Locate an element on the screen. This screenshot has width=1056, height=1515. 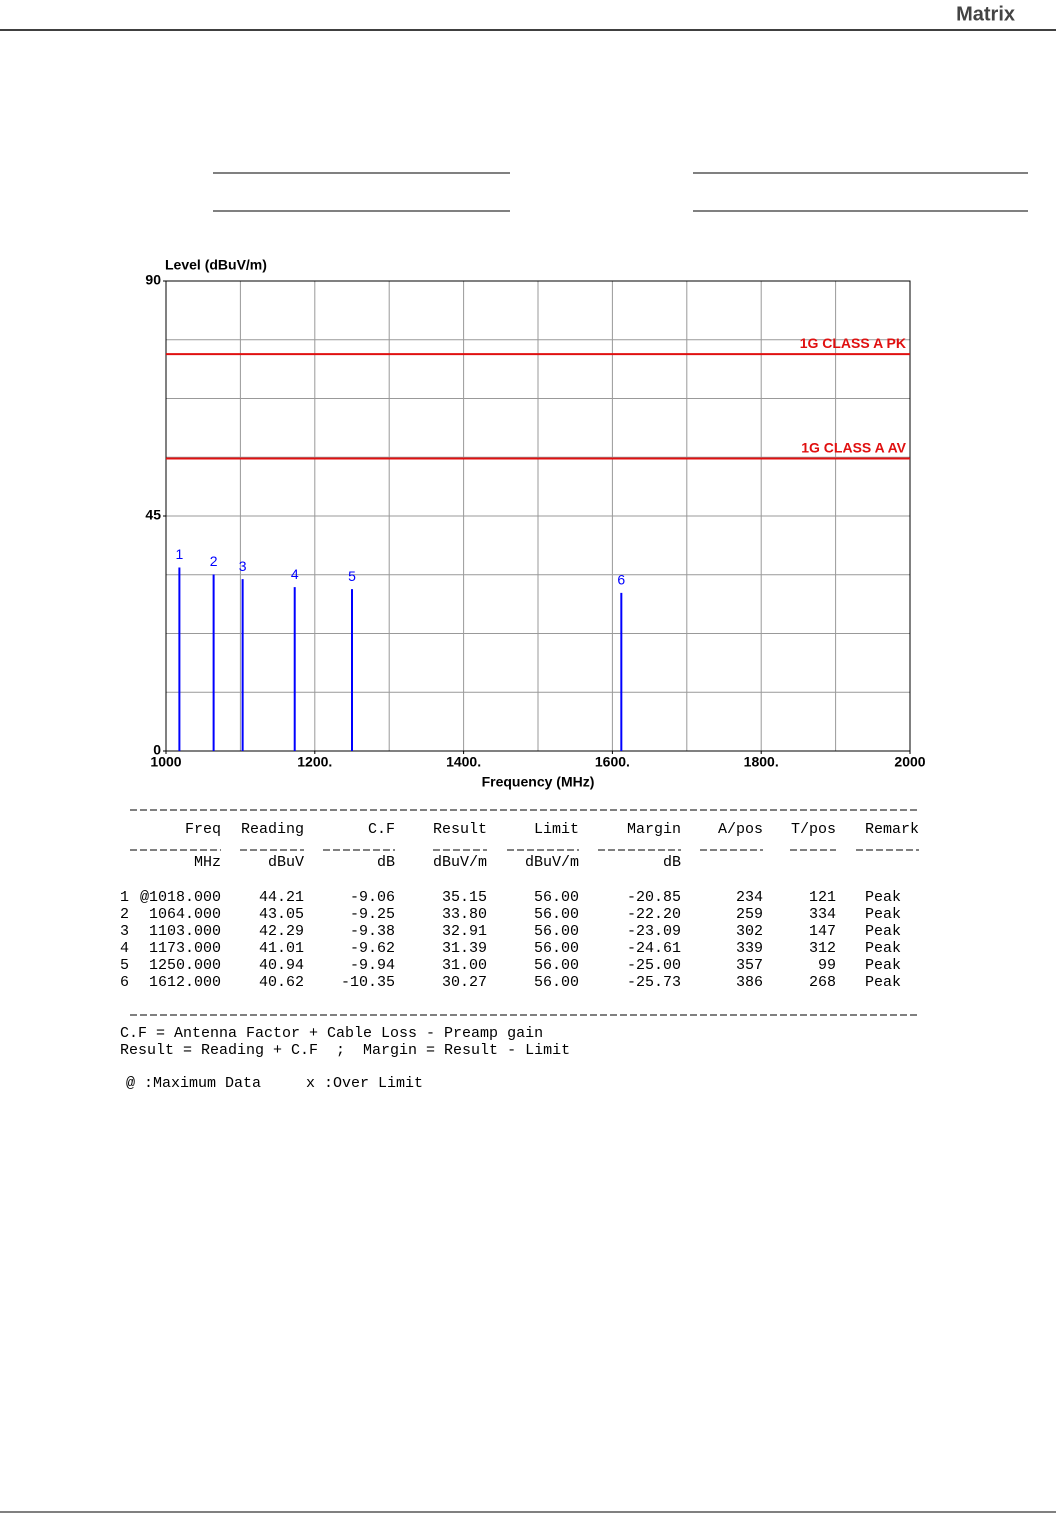
table-cell: 259 is located at coordinates (749, 914).